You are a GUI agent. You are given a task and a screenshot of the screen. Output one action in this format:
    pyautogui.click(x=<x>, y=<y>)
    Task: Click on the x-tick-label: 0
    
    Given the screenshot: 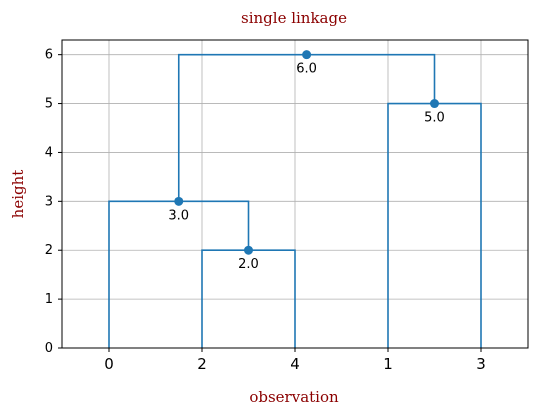 What is the action you would take?
    pyautogui.click(x=109, y=364)
    